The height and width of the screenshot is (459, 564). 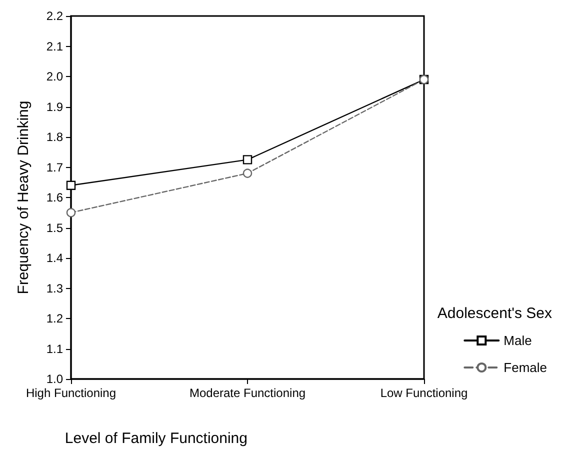 What do you see at coordinates (55, 16) in the screenshot?
I see `y-tick-label: 2.2` at bounding box center [55, 16].